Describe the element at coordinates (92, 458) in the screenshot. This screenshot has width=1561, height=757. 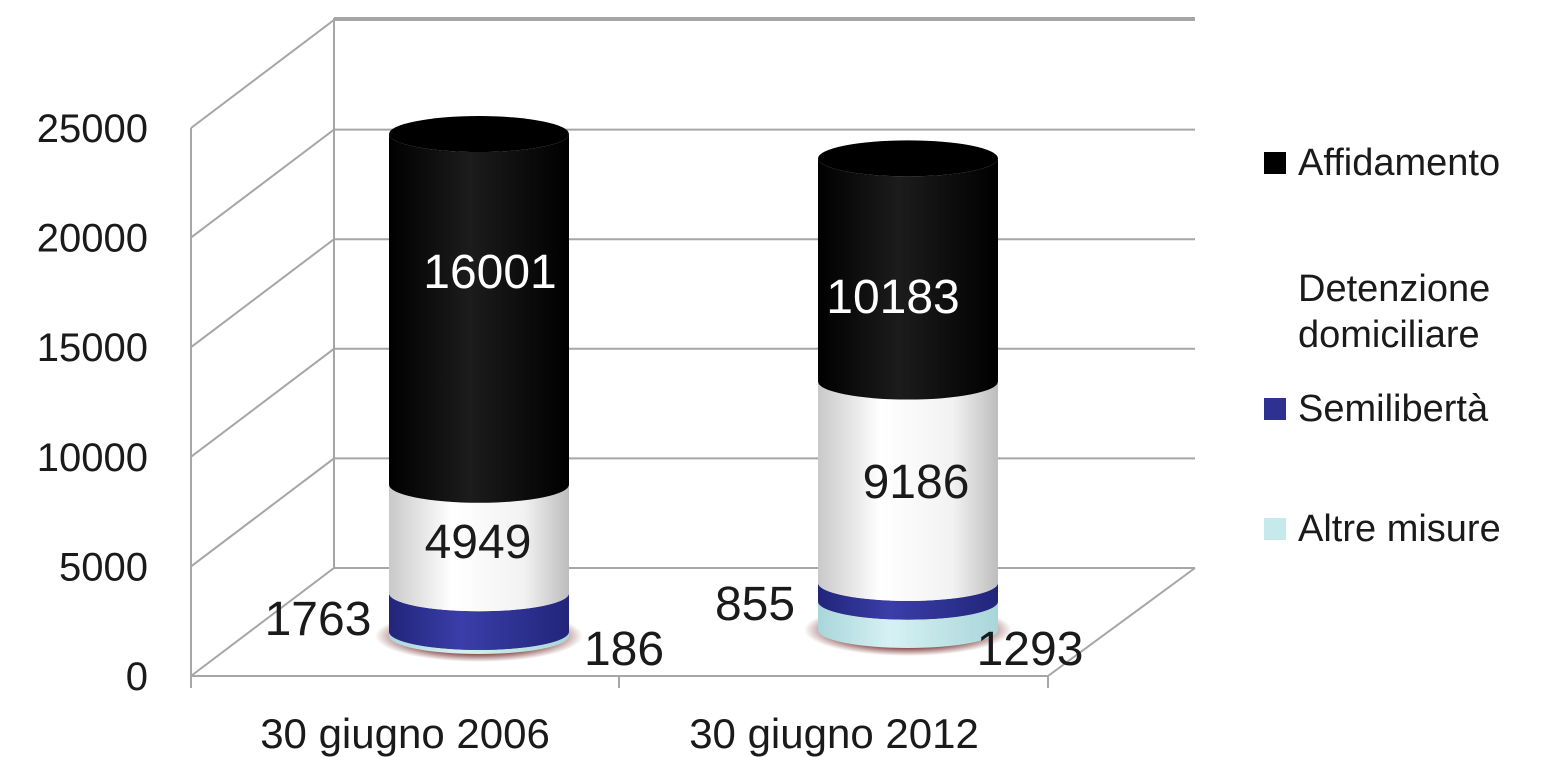
I see `y-tick-label: 10000` at that location.